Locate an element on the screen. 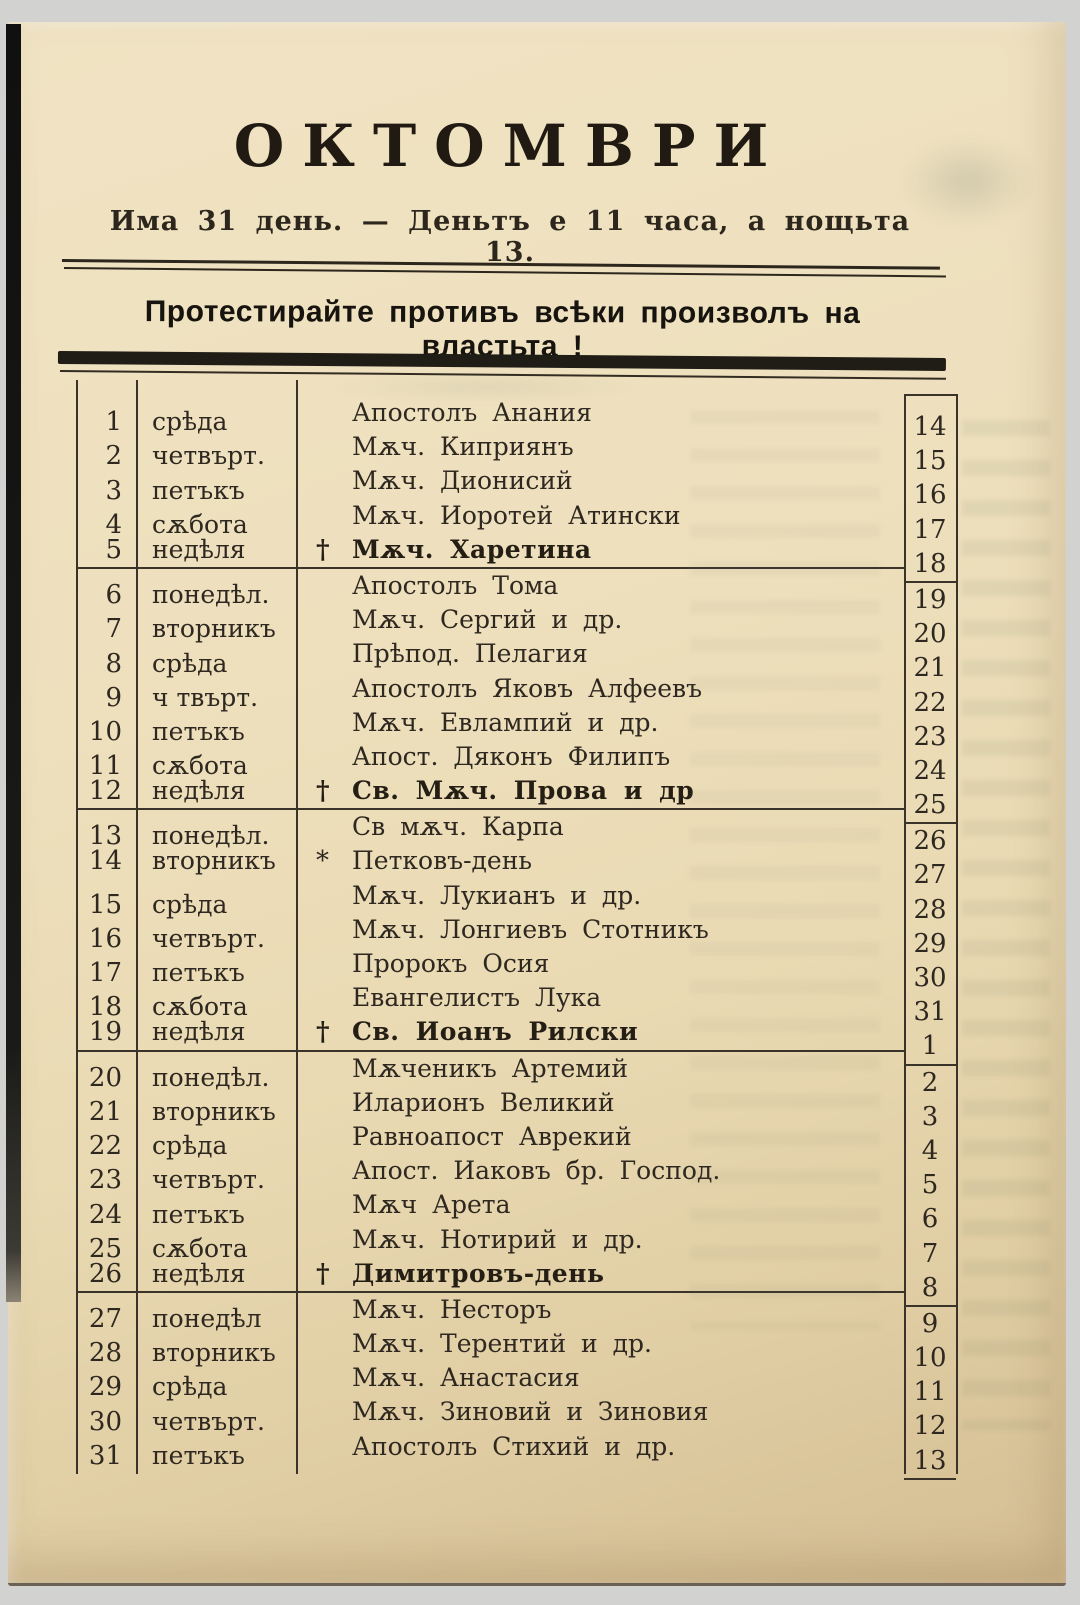  calendar-row: 27 понедѣл Мѫч. Несторъ is located at coordinates (491, 1313).